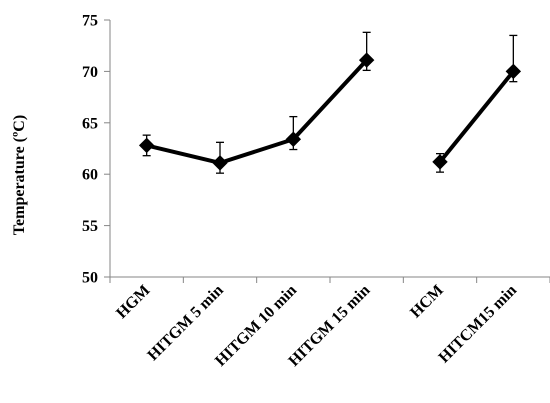  Describe the element at coordinates (90, 278) in the screenshot. I see `y-tick-label: 50` at that location.